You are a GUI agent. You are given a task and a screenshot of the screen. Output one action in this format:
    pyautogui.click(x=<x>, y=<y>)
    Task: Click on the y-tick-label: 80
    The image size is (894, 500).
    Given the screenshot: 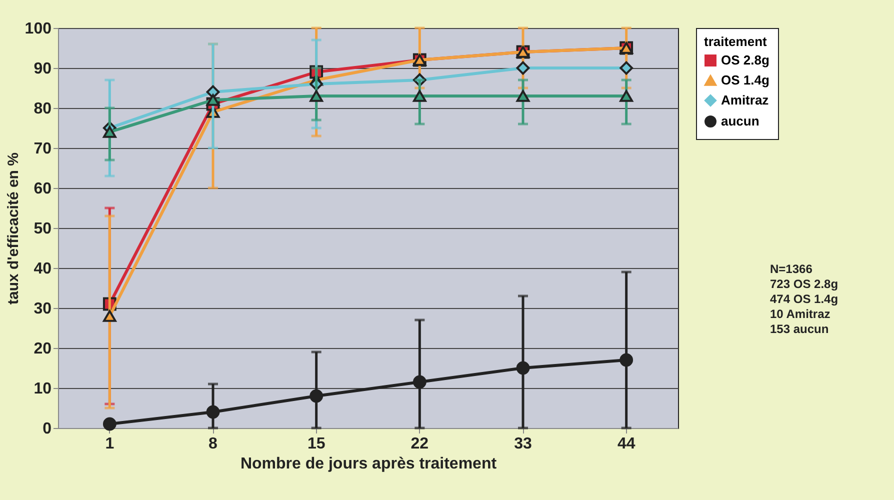 What is the action you would take?
    pyautogui.click(x=43, y=109)
    